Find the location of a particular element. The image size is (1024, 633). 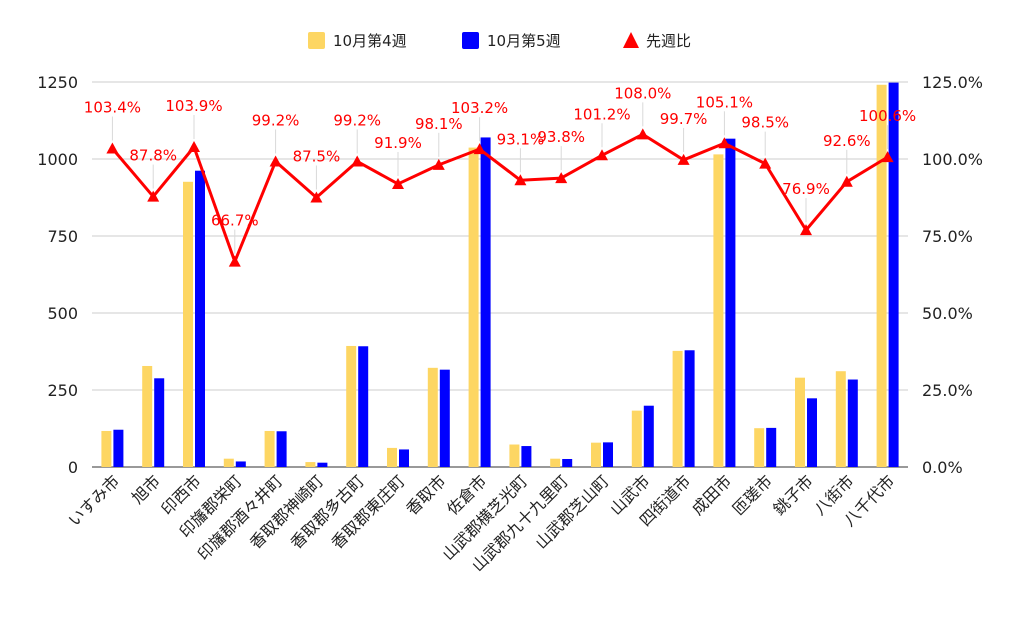

ratio-label: 103.2% is located at coordinates (479, 108).